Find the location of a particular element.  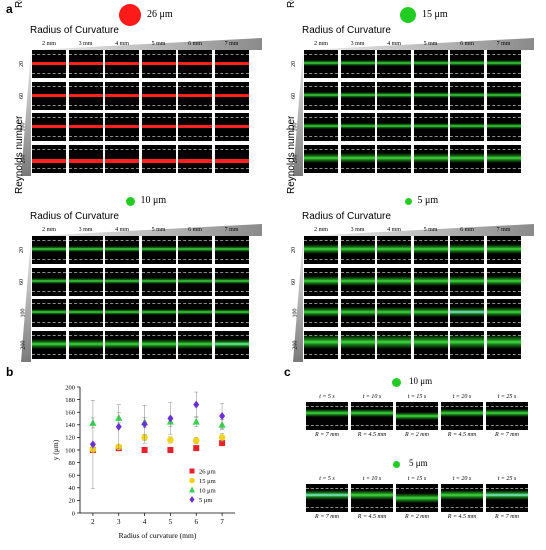

column-header-radius: 7 mm is located at coordinates (503, 44).